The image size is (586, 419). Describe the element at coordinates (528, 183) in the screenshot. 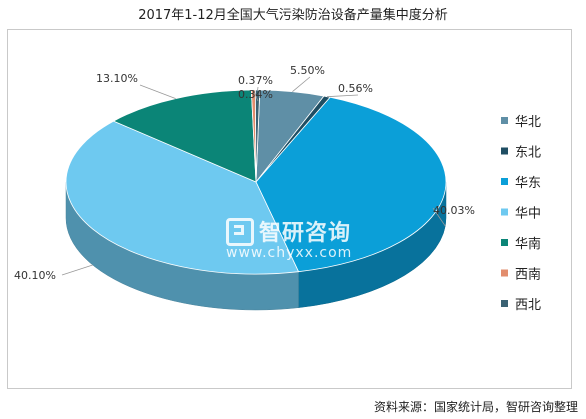

I see `legend-label: 华东` at that location.